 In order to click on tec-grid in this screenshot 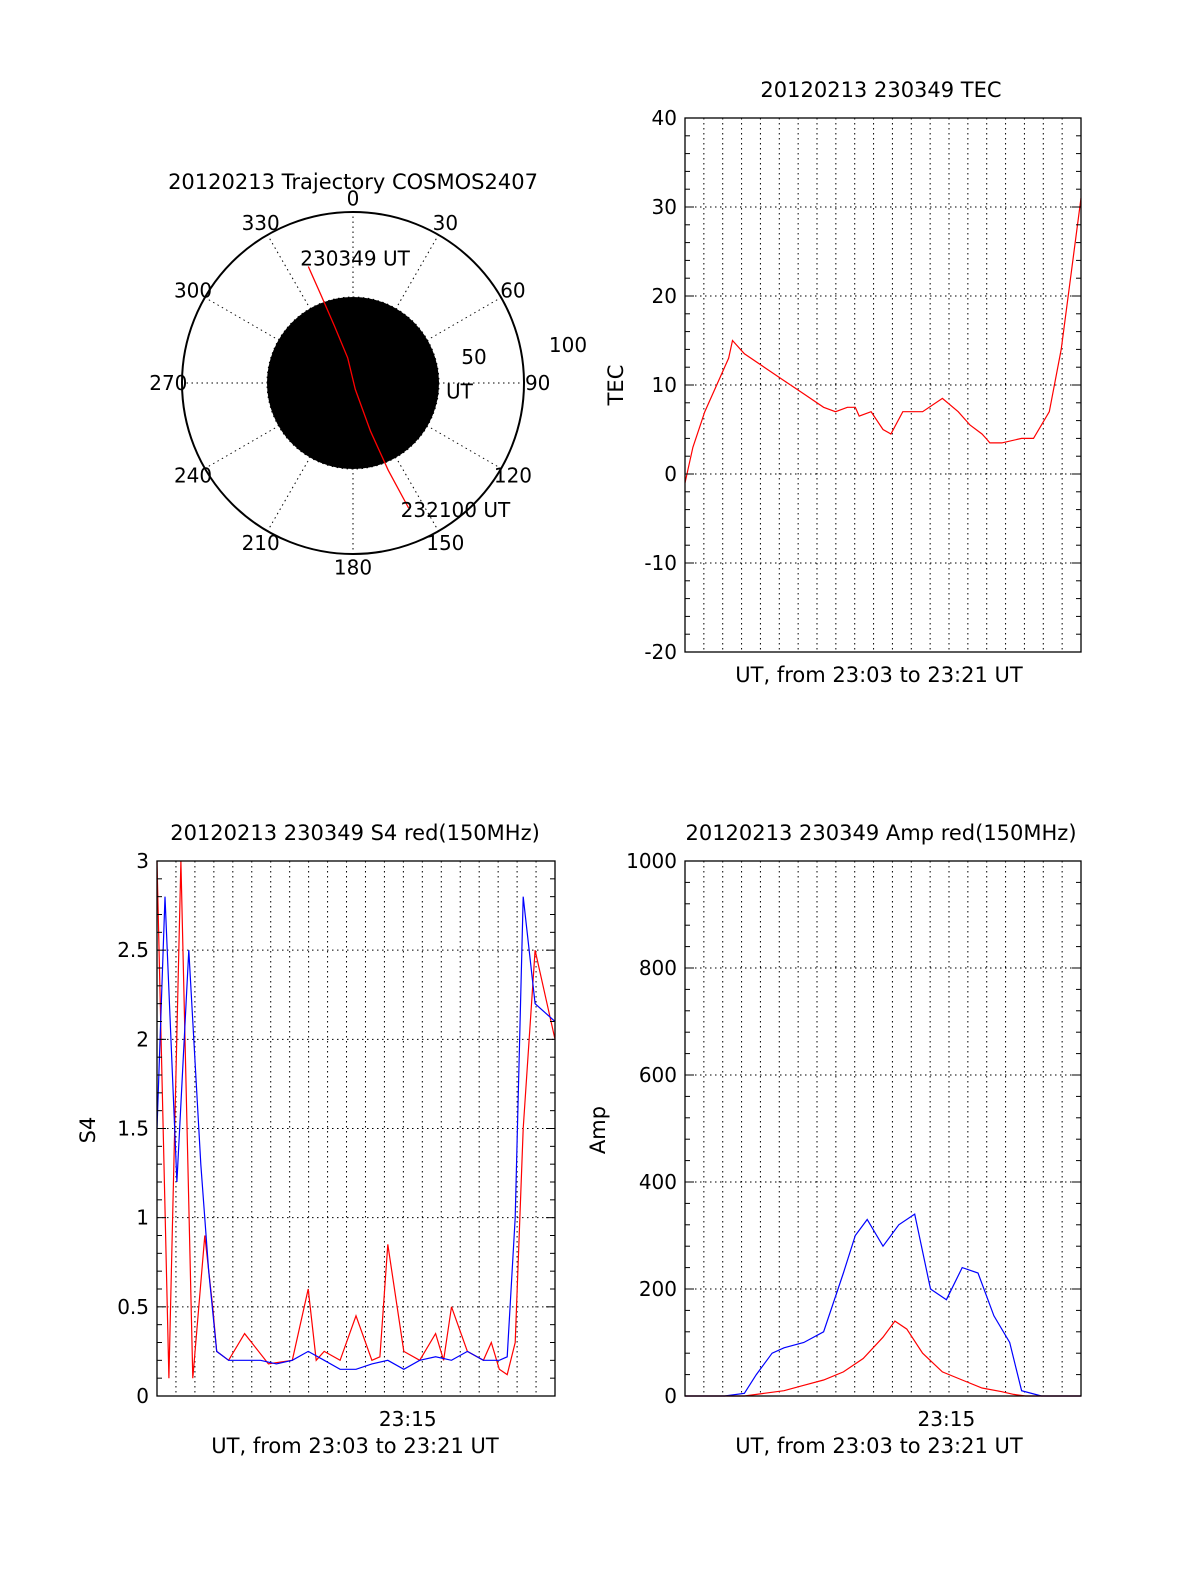, I will do `click(883, 385)`.